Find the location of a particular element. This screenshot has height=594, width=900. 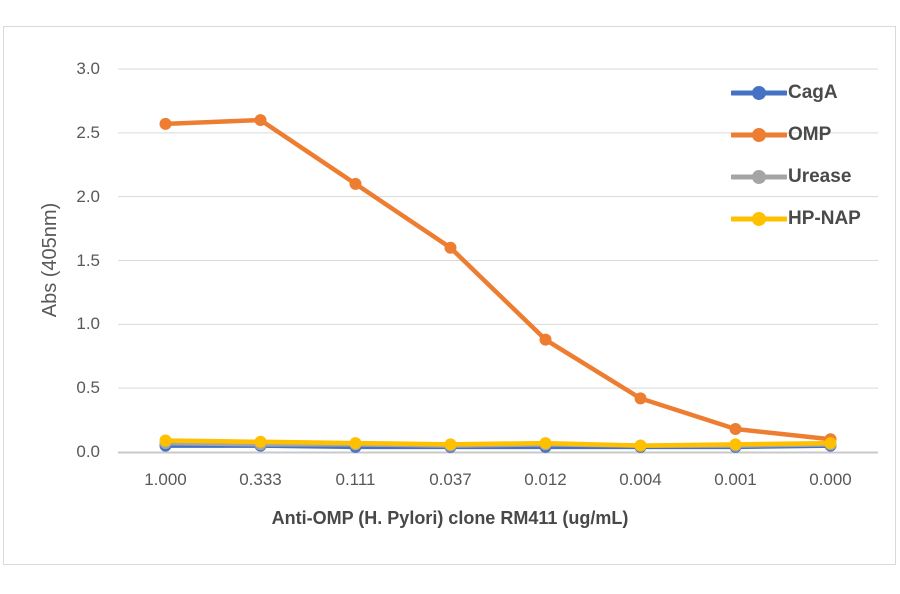

y-tick-label: 0.0 is located at coordinates (88, 451).